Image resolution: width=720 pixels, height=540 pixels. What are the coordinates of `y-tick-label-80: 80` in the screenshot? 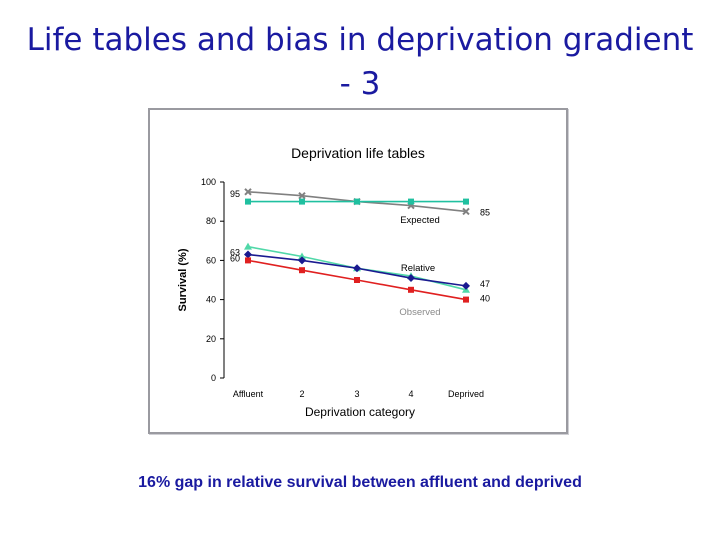 It's located at (211, 221).